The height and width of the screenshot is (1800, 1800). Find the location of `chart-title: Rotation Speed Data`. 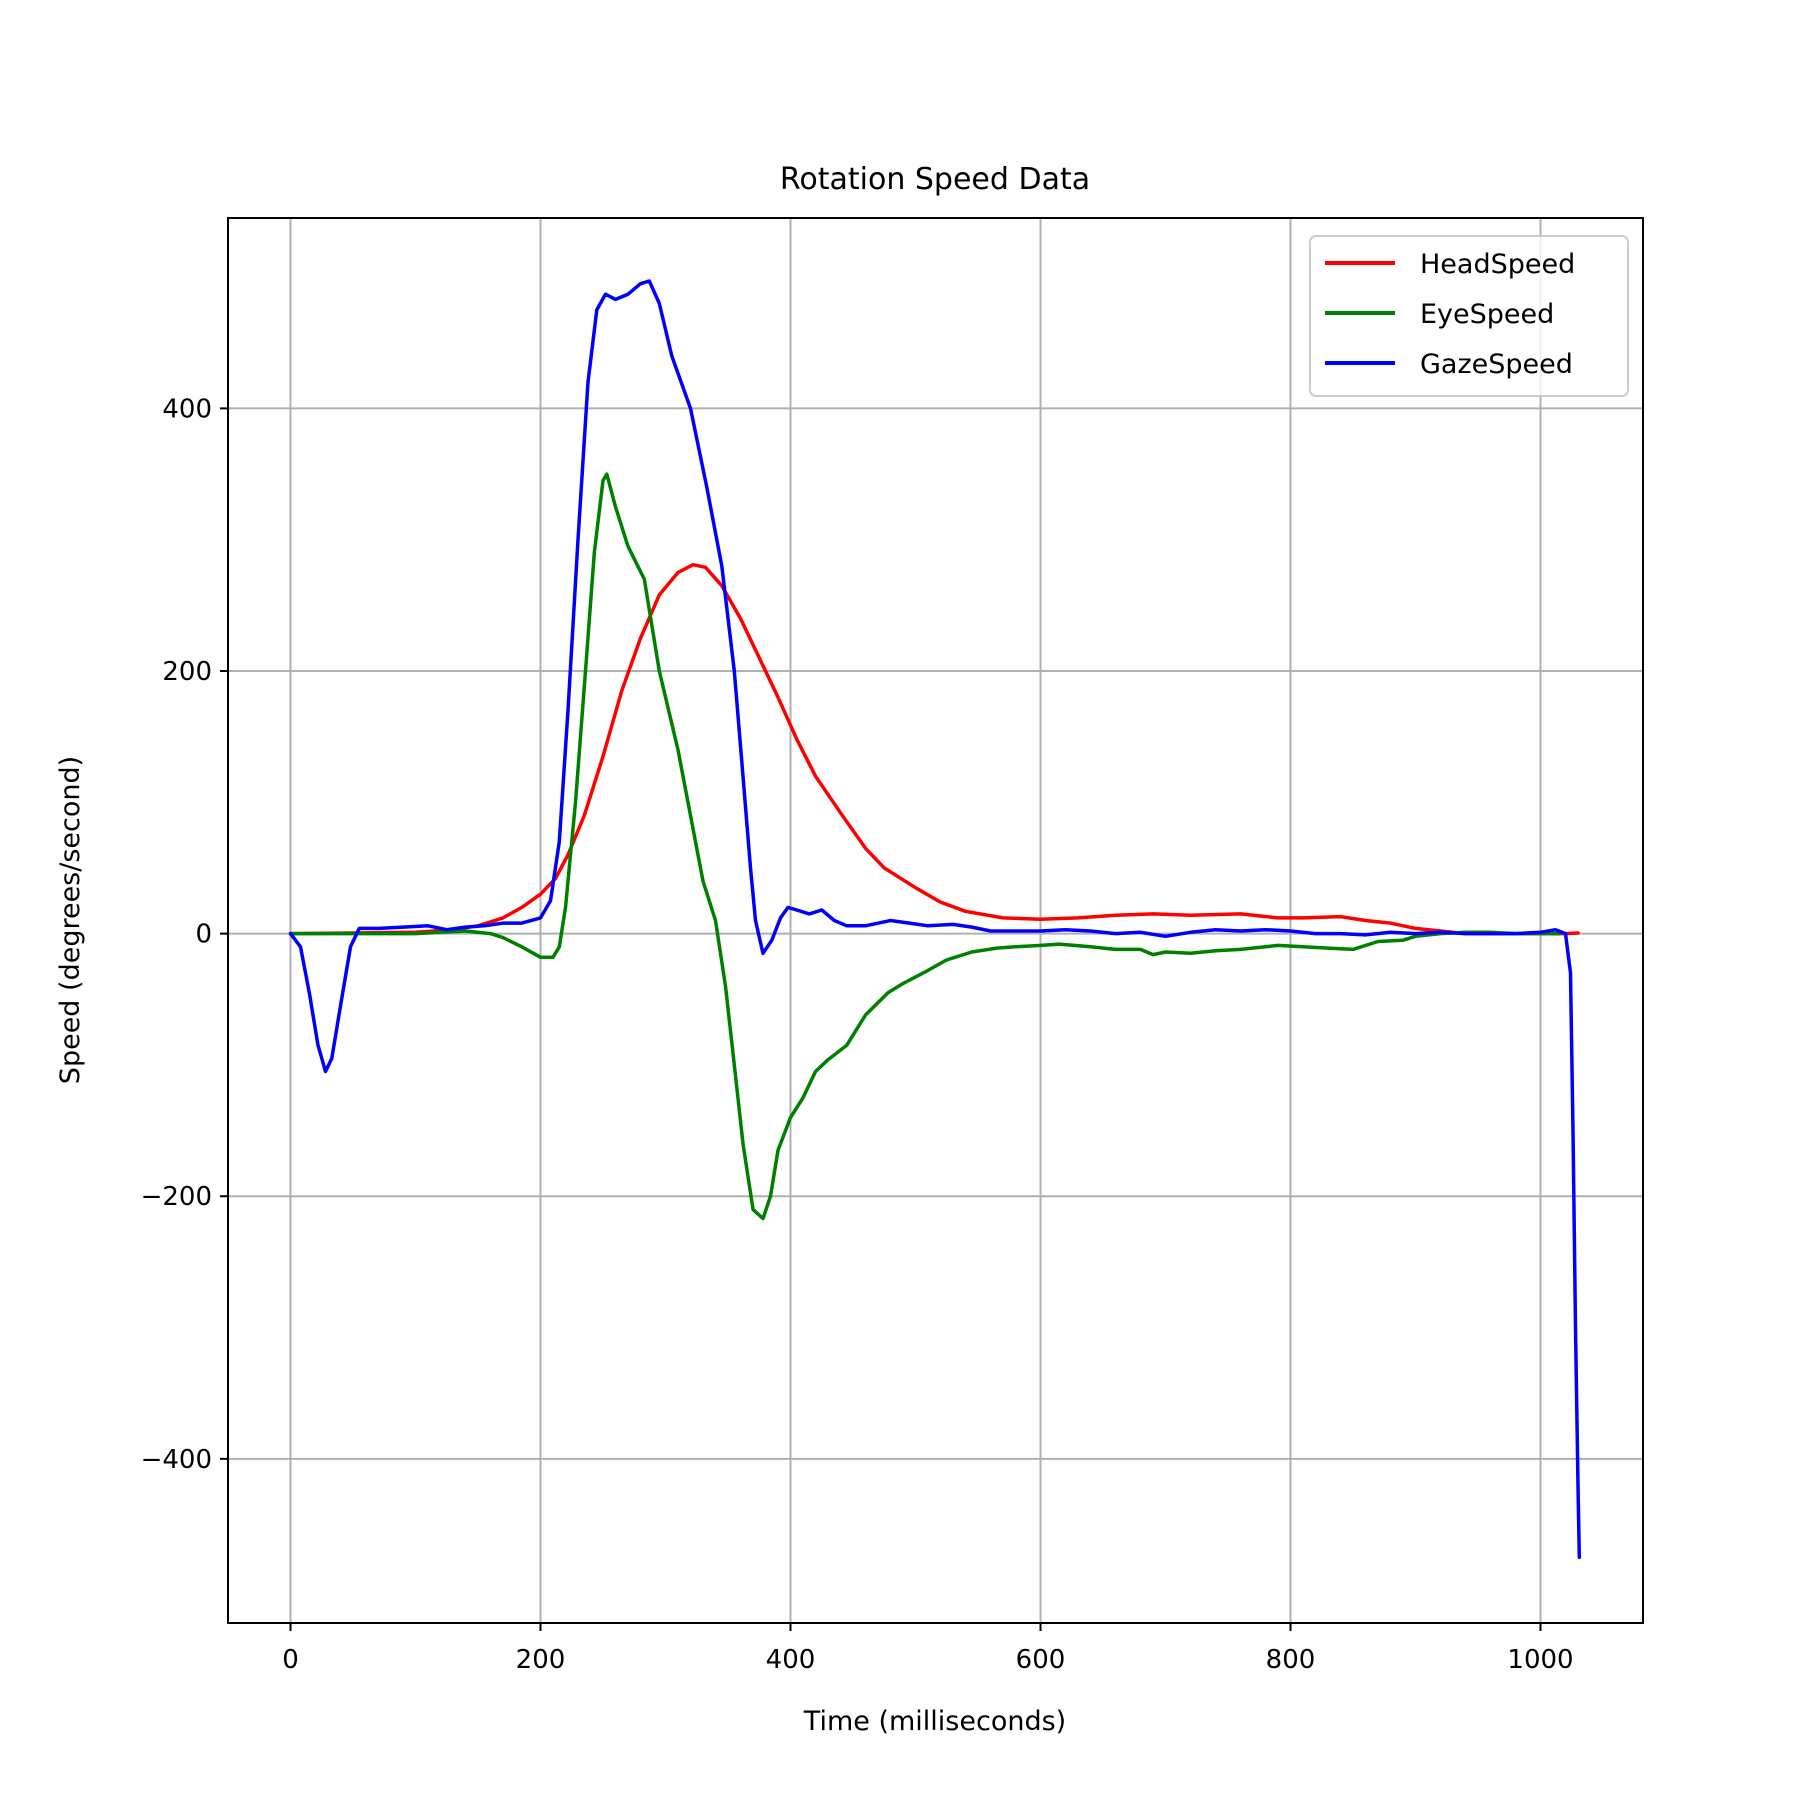

chart-title: Rotation Speed Data is located at coordinates (935, 179).